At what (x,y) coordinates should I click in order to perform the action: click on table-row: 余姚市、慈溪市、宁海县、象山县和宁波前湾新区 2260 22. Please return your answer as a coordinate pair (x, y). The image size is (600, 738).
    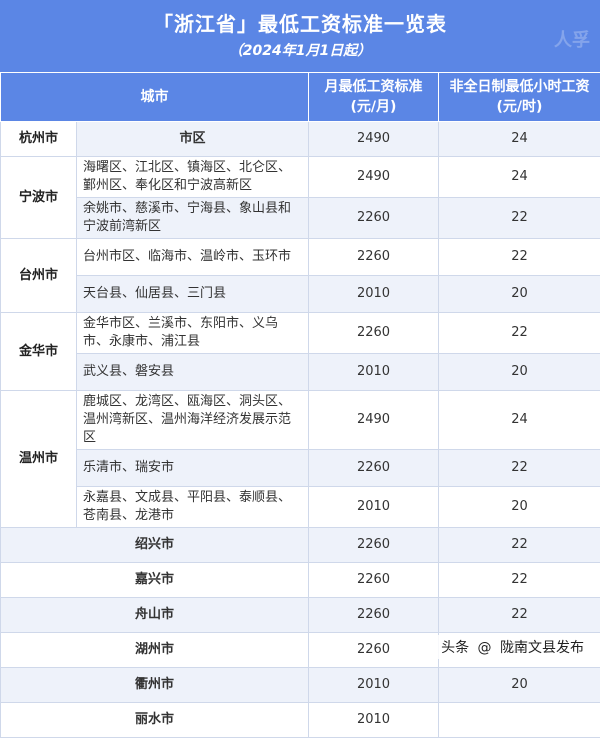
    Looking at the image, I should click on (300, 218).